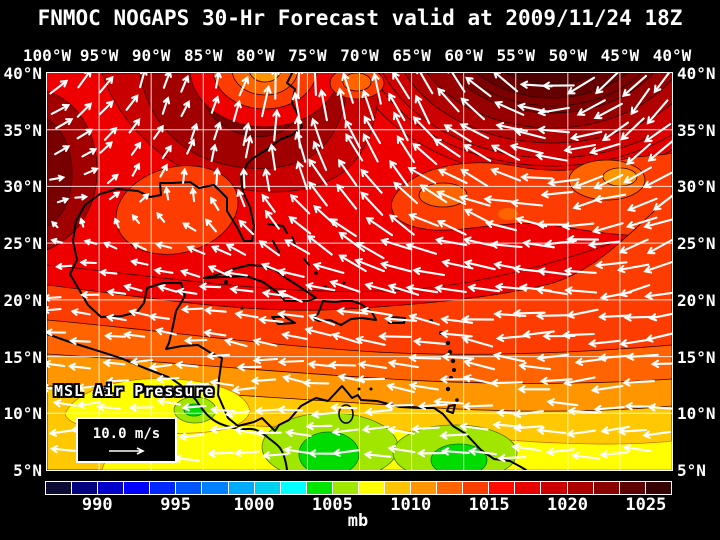 This screenshot has width=720, height=540. I want to click on lat-tick-label-left: 5°N, so click(27, 470).